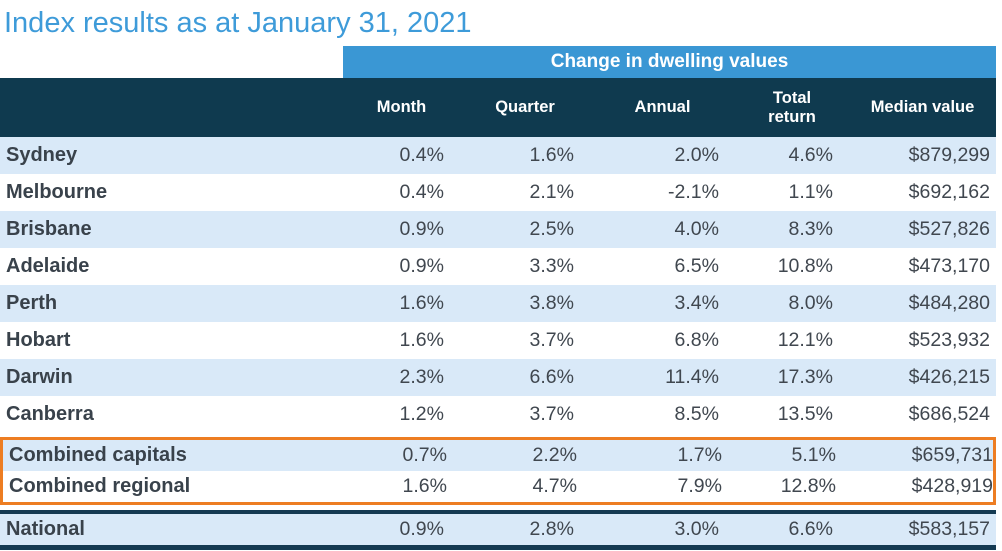 The image size is (1002, 551). What do you see at coordinates (498, 414) in the screenshot?
I see `table-row: Canberra 1.2% 3.7% 8.5% 13.5% $686,524` at bounding box center [498, 414].